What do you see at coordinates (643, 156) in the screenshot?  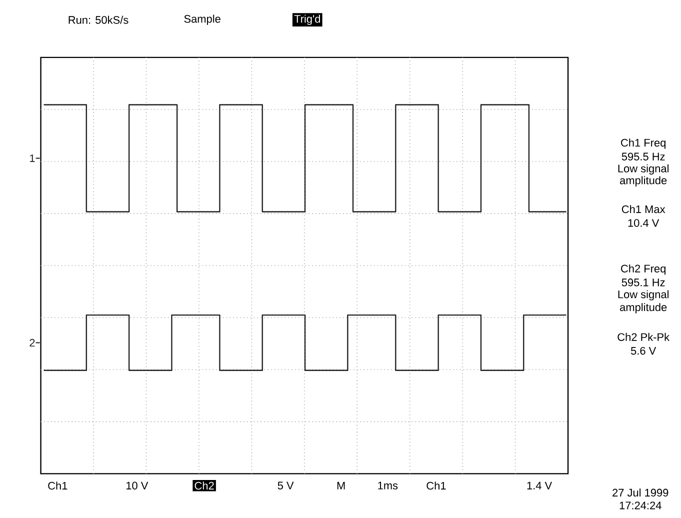 I see `text: 595.5 Hz` at bounding box center [643, 156].